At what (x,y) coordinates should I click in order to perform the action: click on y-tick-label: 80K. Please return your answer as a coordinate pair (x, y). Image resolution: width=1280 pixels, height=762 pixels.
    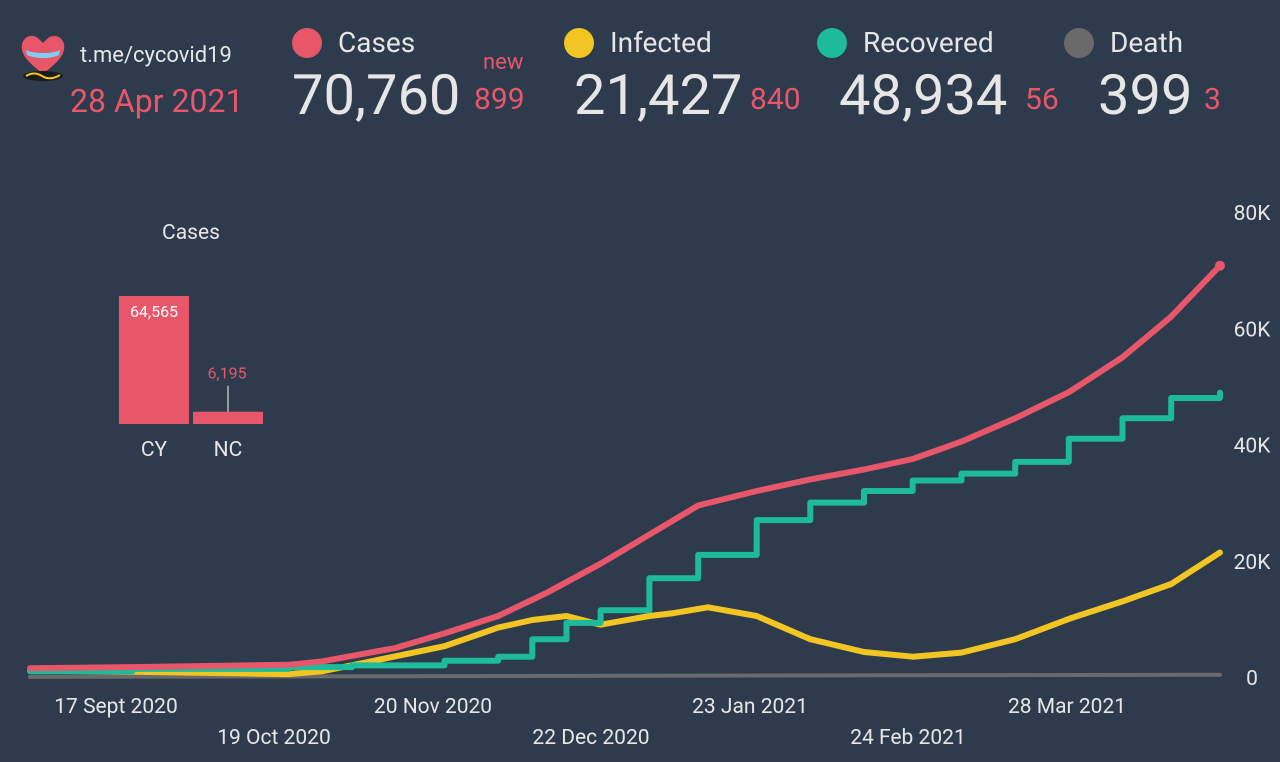
    Looking at the image, I should click on (1253, 214).